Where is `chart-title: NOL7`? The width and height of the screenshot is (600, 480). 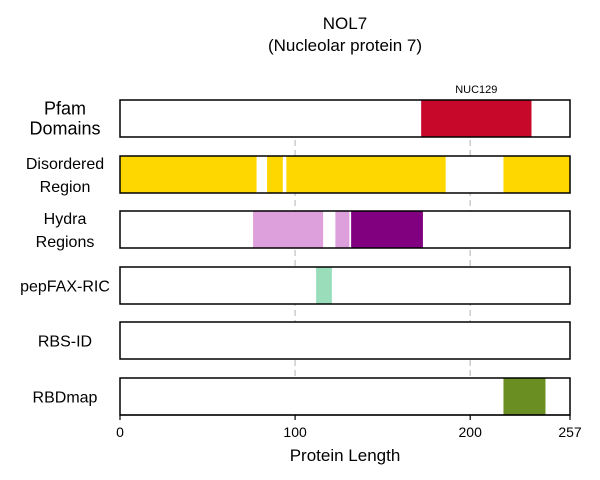
chart-title: NOL7 is located at coordinates (345, 23).